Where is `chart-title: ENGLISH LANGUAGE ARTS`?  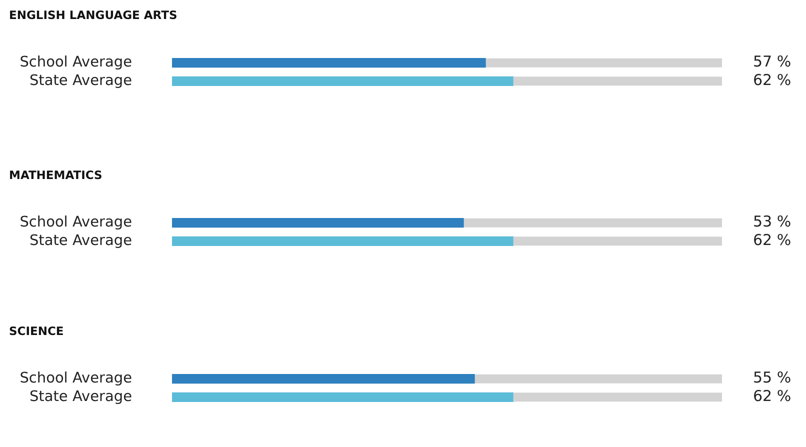 chart-title: ENGLISH LANGUAGE ARTS is located at coordinates (93, 15).